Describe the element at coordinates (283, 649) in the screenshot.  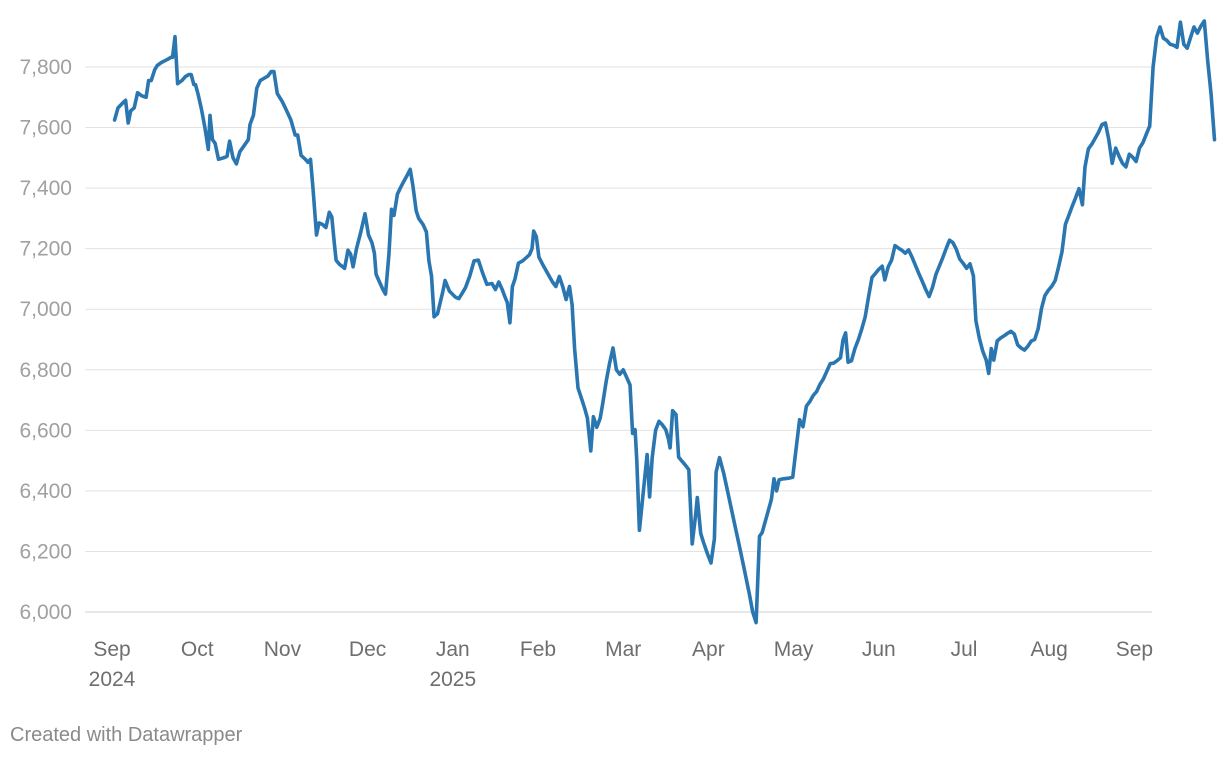
I see `x-tick-label: Nov` at that location.